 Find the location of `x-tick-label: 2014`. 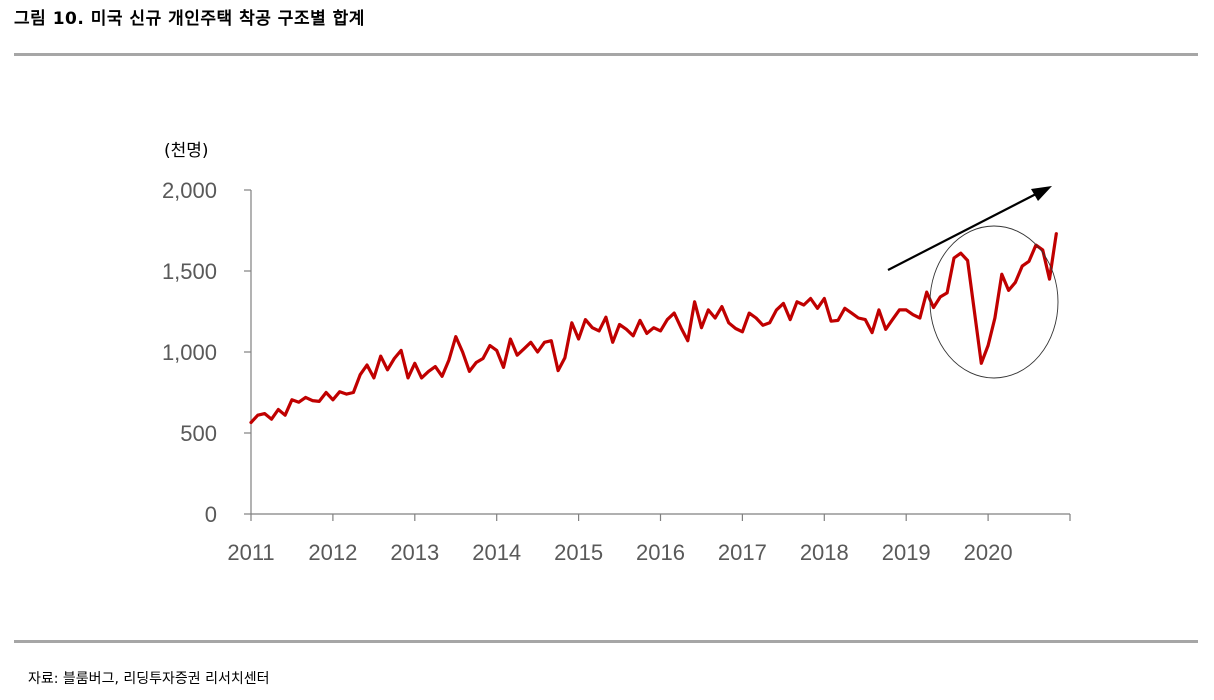

x-tick-label: 2014 is located at coordinates (496, 552).